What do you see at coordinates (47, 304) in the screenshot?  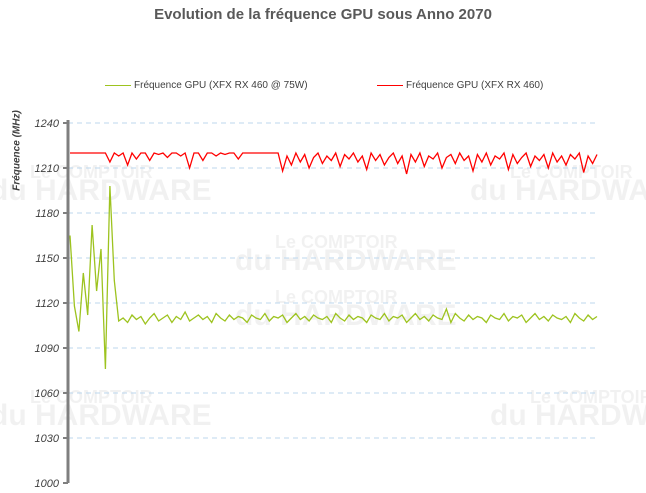 I see `y-tick-label: 1120` at bounding box center [47, 304].